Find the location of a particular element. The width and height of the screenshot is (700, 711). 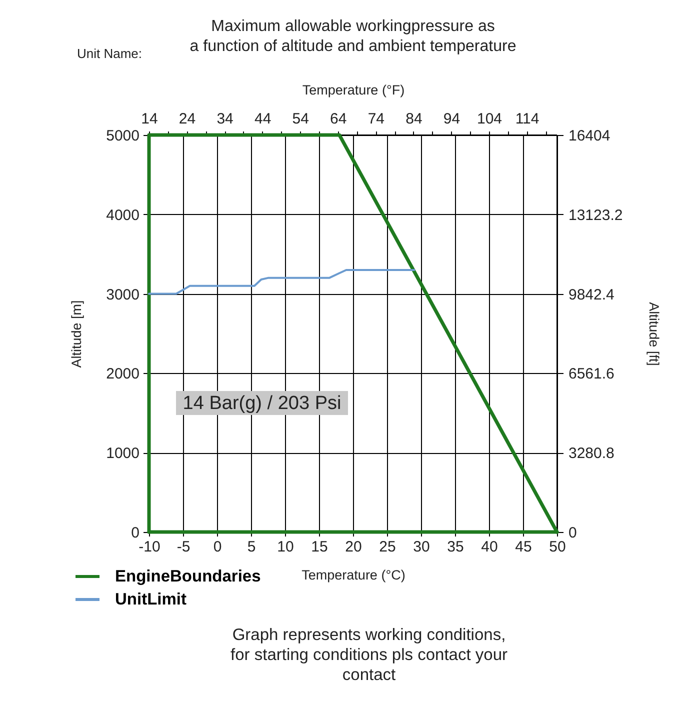

x-tick-label: 25 is located at coordinates (387, 547).